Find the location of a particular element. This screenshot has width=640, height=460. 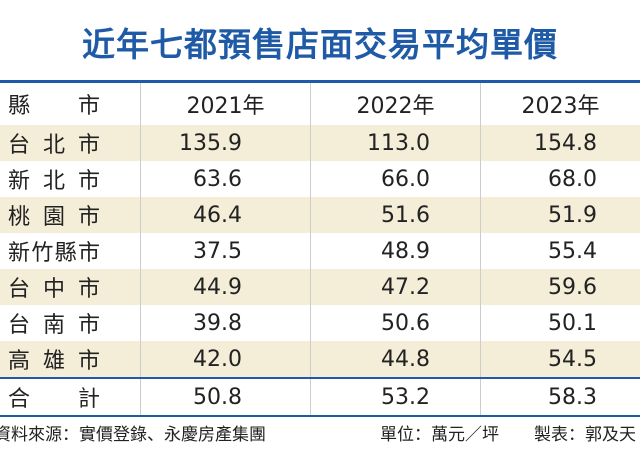

table-cell: 68.0 is located at coordinates (560, 179).